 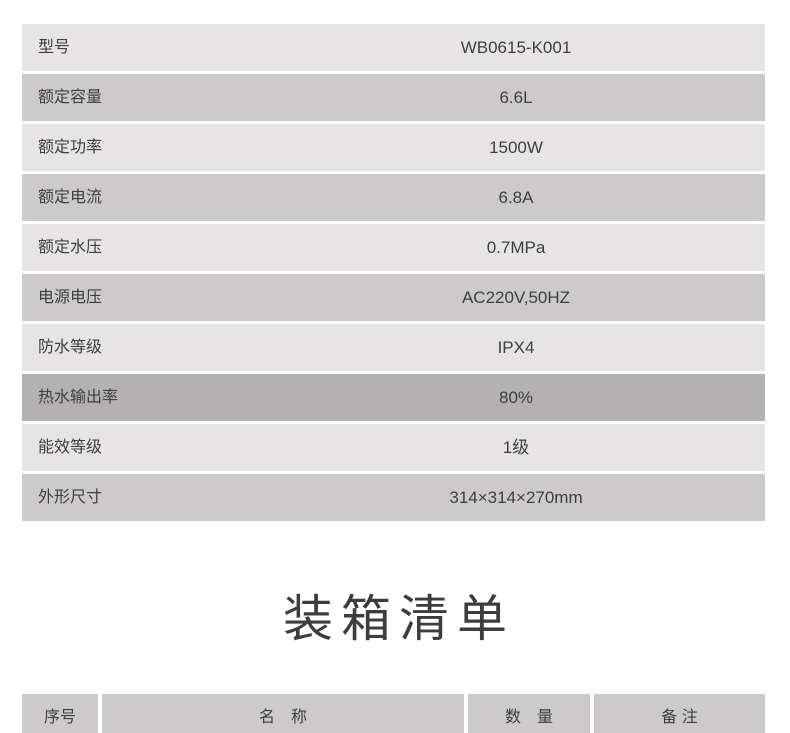 I want to click on spec-value: 314×314×270mm, so click(x=516, y=497).